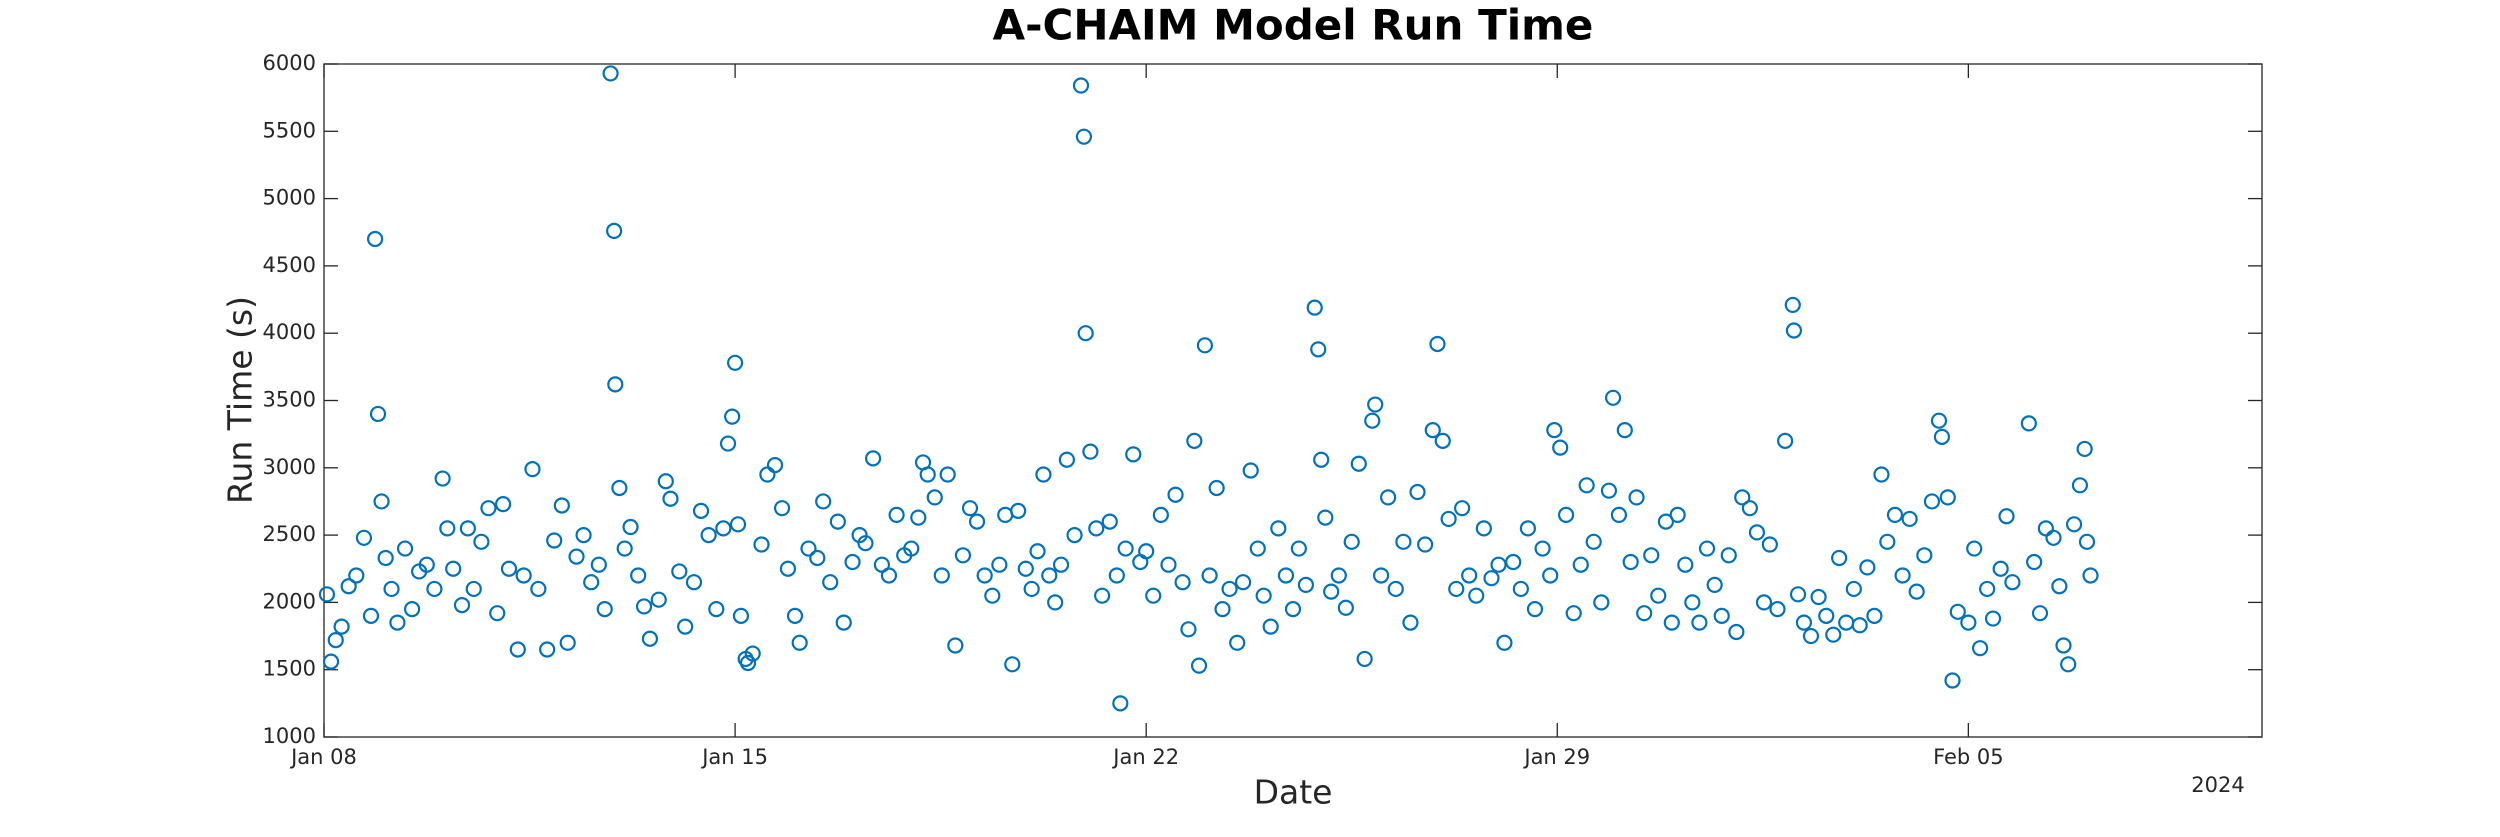 The image size is (2500, 837). Describe the element at coordinates (289, 534) in the screenshot. I see `y-tick-label: 2500` at that location.